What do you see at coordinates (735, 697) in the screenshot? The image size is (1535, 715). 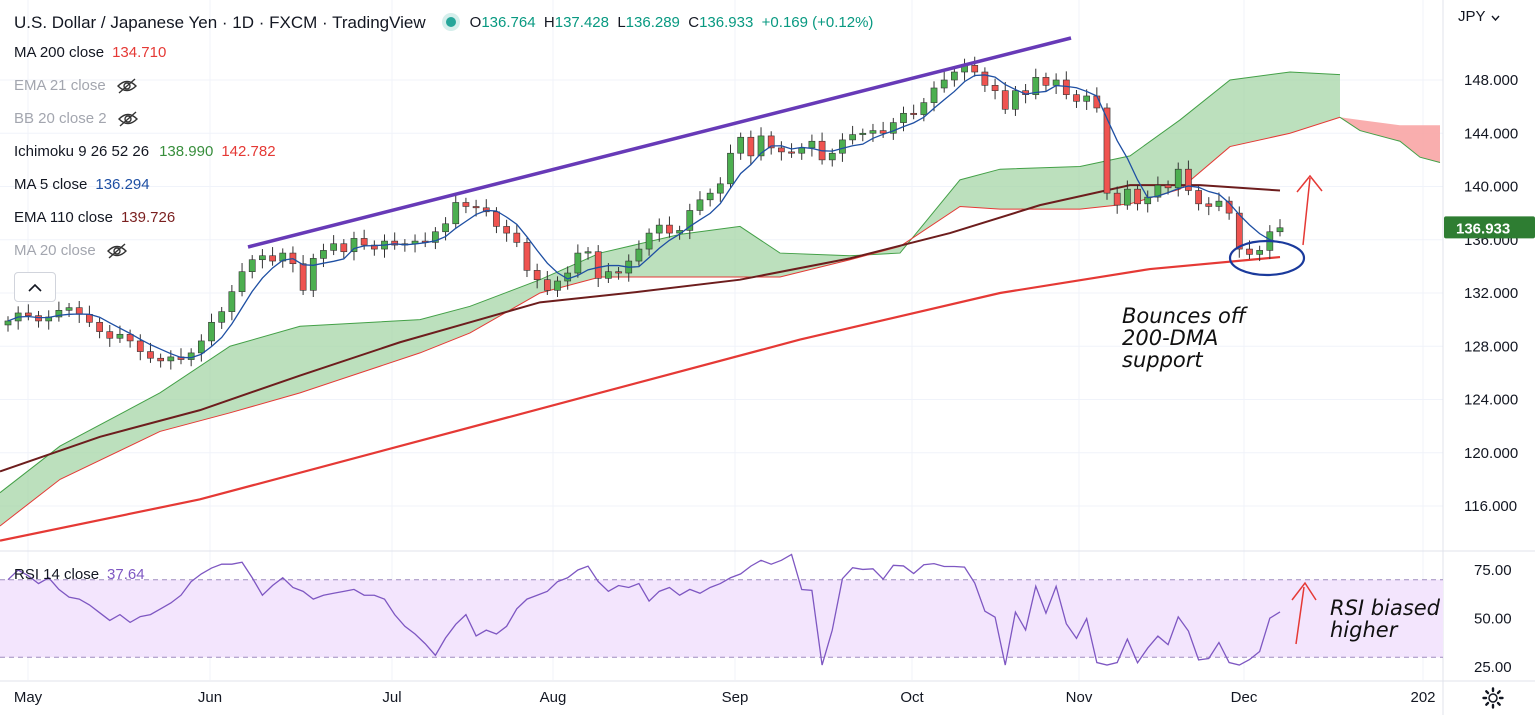 I see `time-tick-label: Sep` at bounding box center [735, 697].